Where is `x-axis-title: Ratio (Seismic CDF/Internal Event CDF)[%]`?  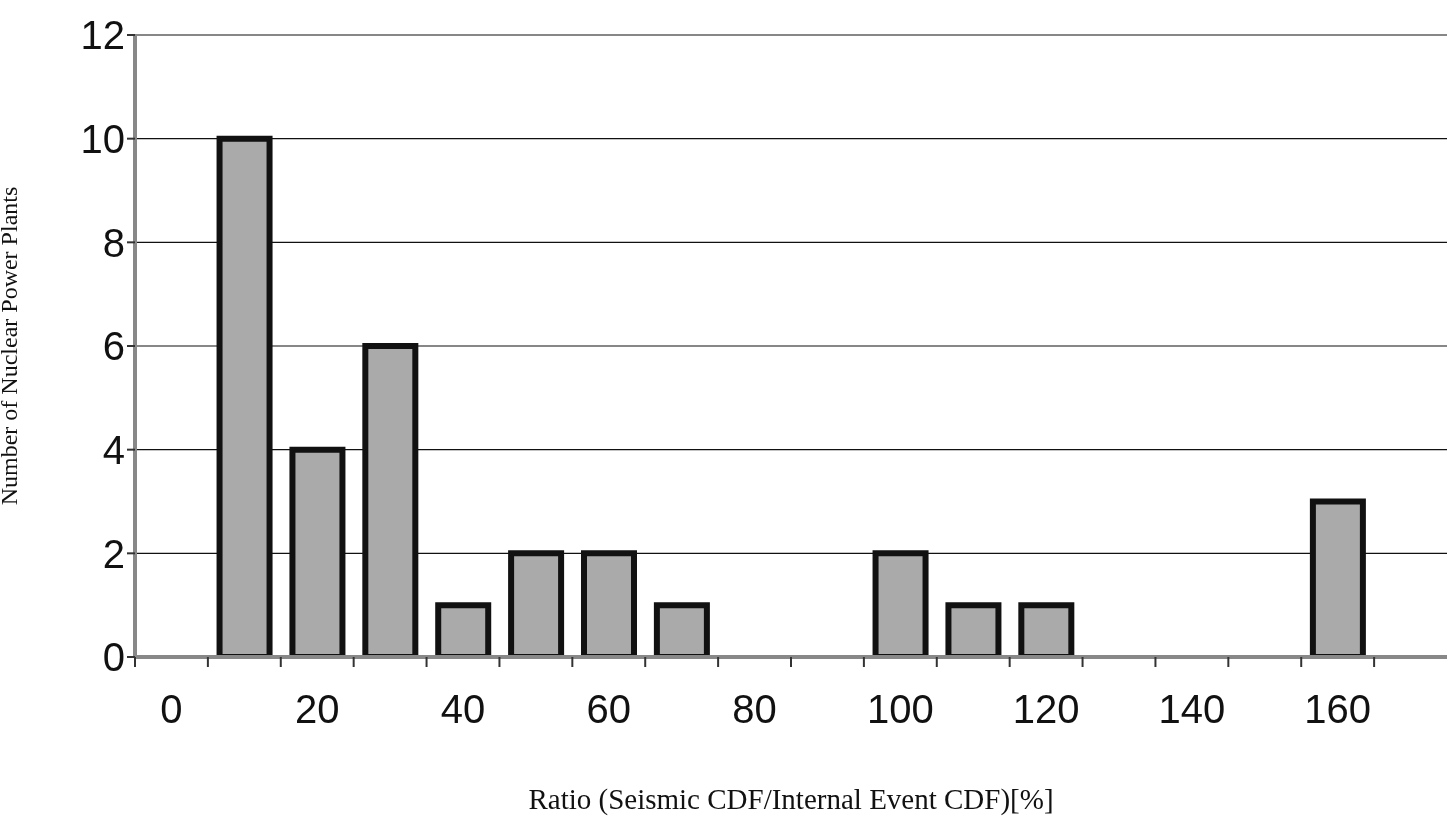
x-axis-title: Ratio (Seismic CDF/Internal Event CDF)[%] is located at coordinates (791, 799).